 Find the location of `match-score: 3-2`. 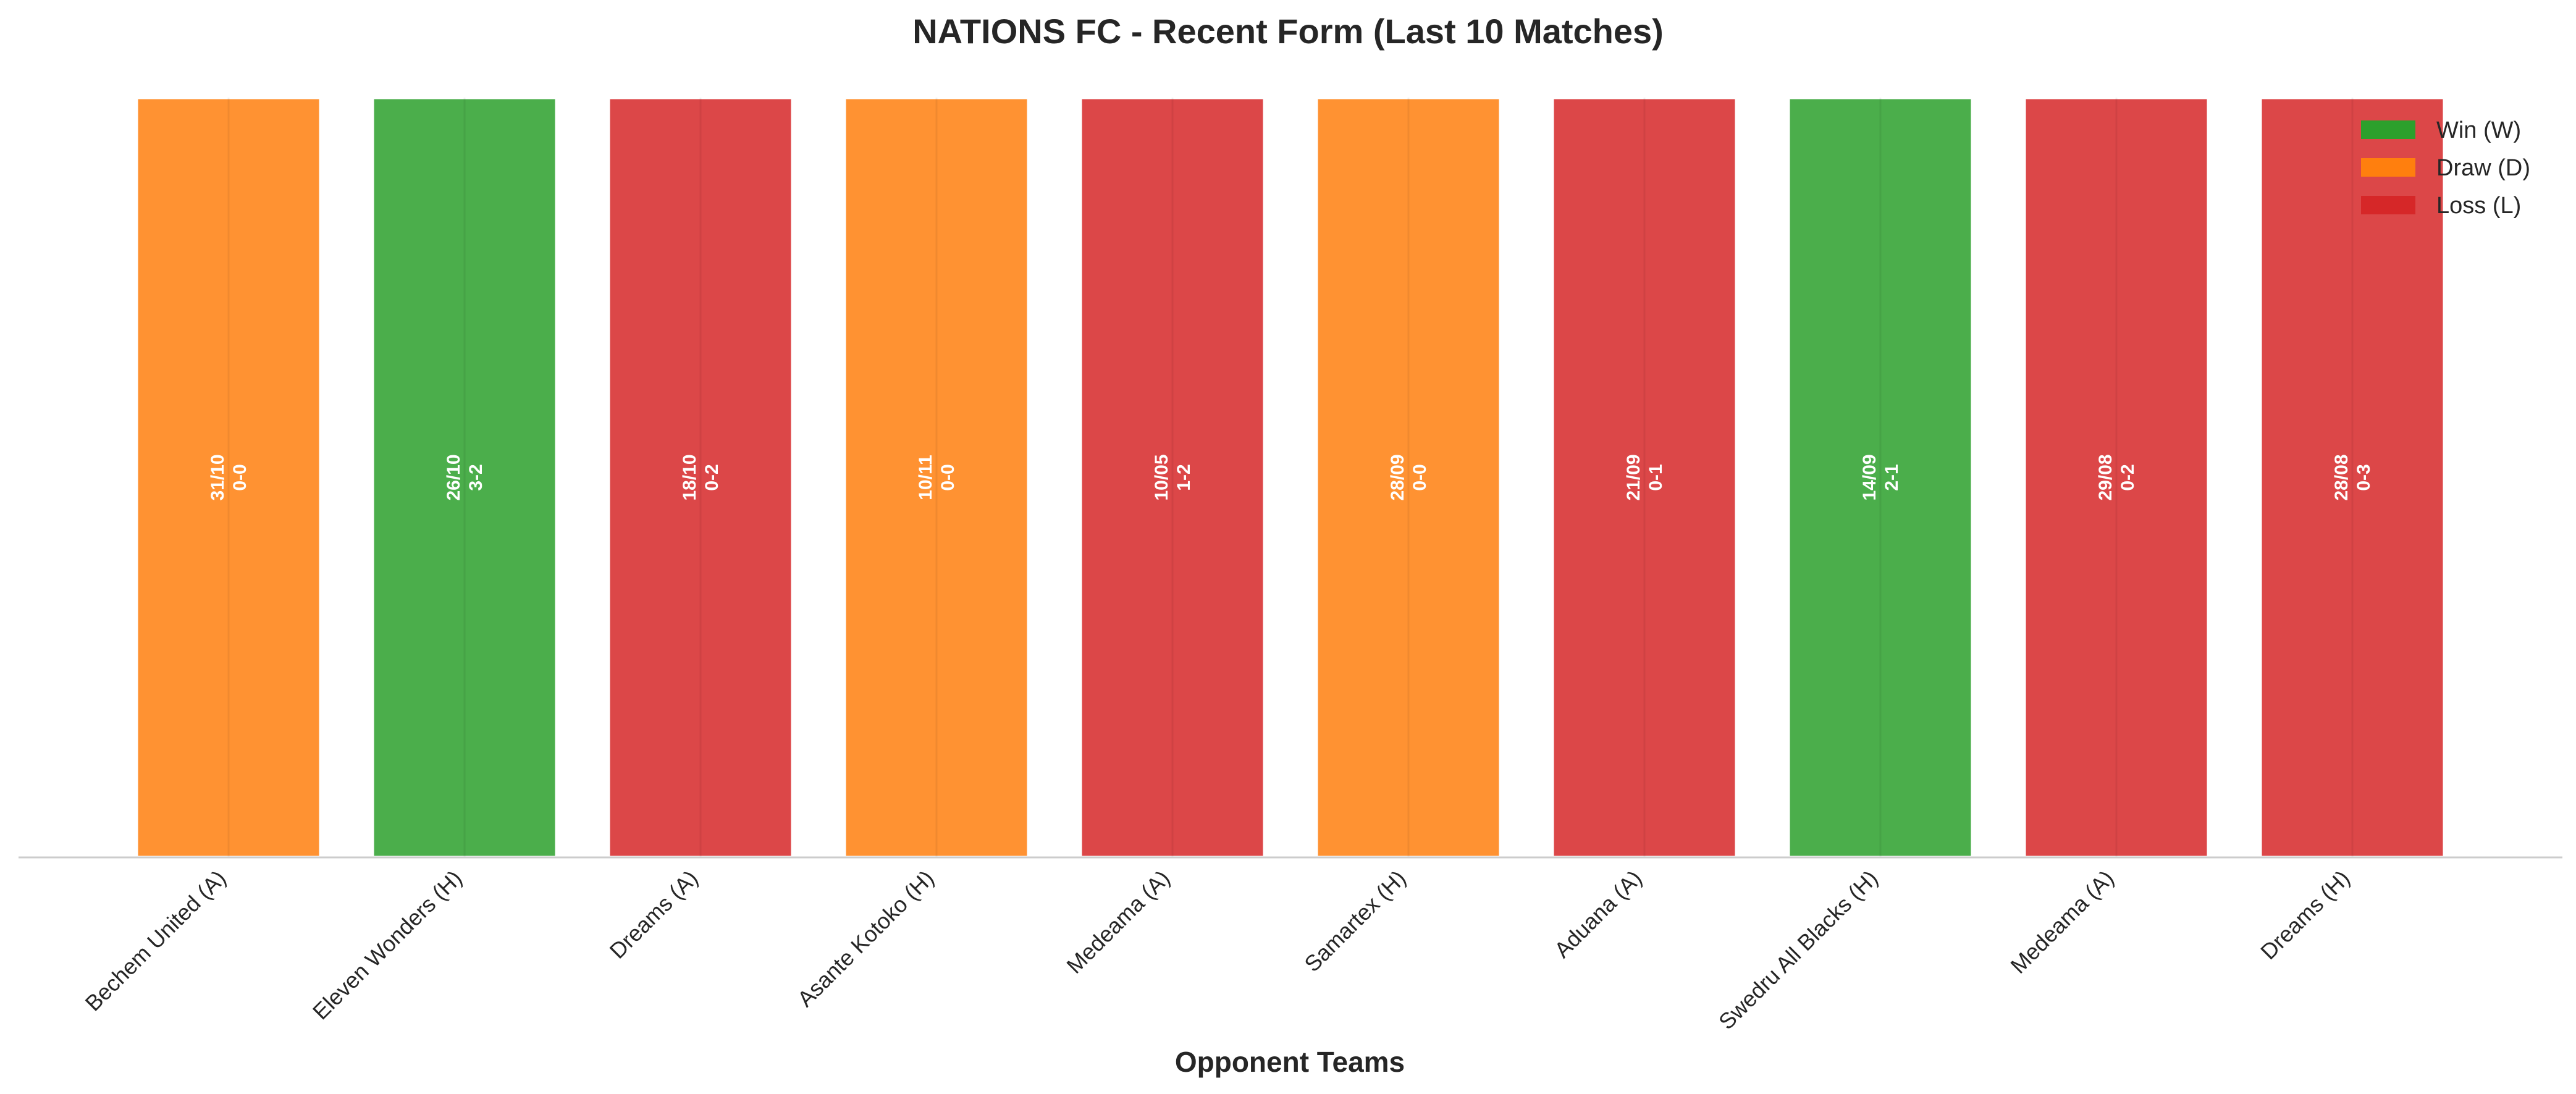

match-score: 3-2 is located at coordinates (476, 477).